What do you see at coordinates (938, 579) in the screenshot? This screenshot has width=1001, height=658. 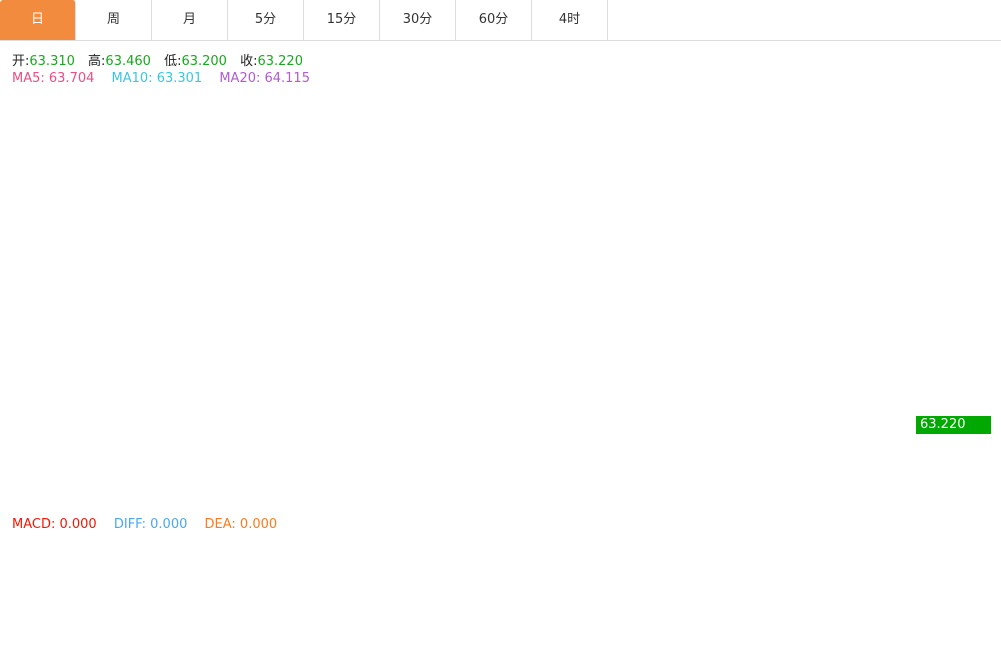 I see `macd-tick-label: 0.419` at bounding box center [938, 579].